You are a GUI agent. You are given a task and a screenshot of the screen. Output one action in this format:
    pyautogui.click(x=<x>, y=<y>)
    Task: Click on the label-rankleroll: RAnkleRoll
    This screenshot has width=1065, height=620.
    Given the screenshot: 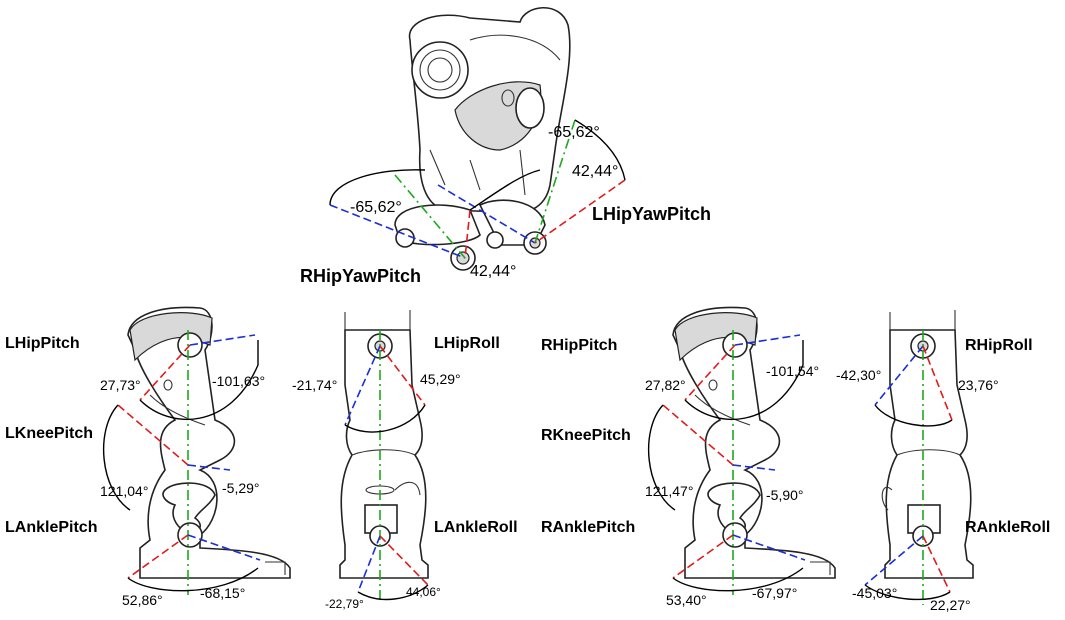 What is the action you would take?
    pyautogui.click(x=1007, y=527)
    